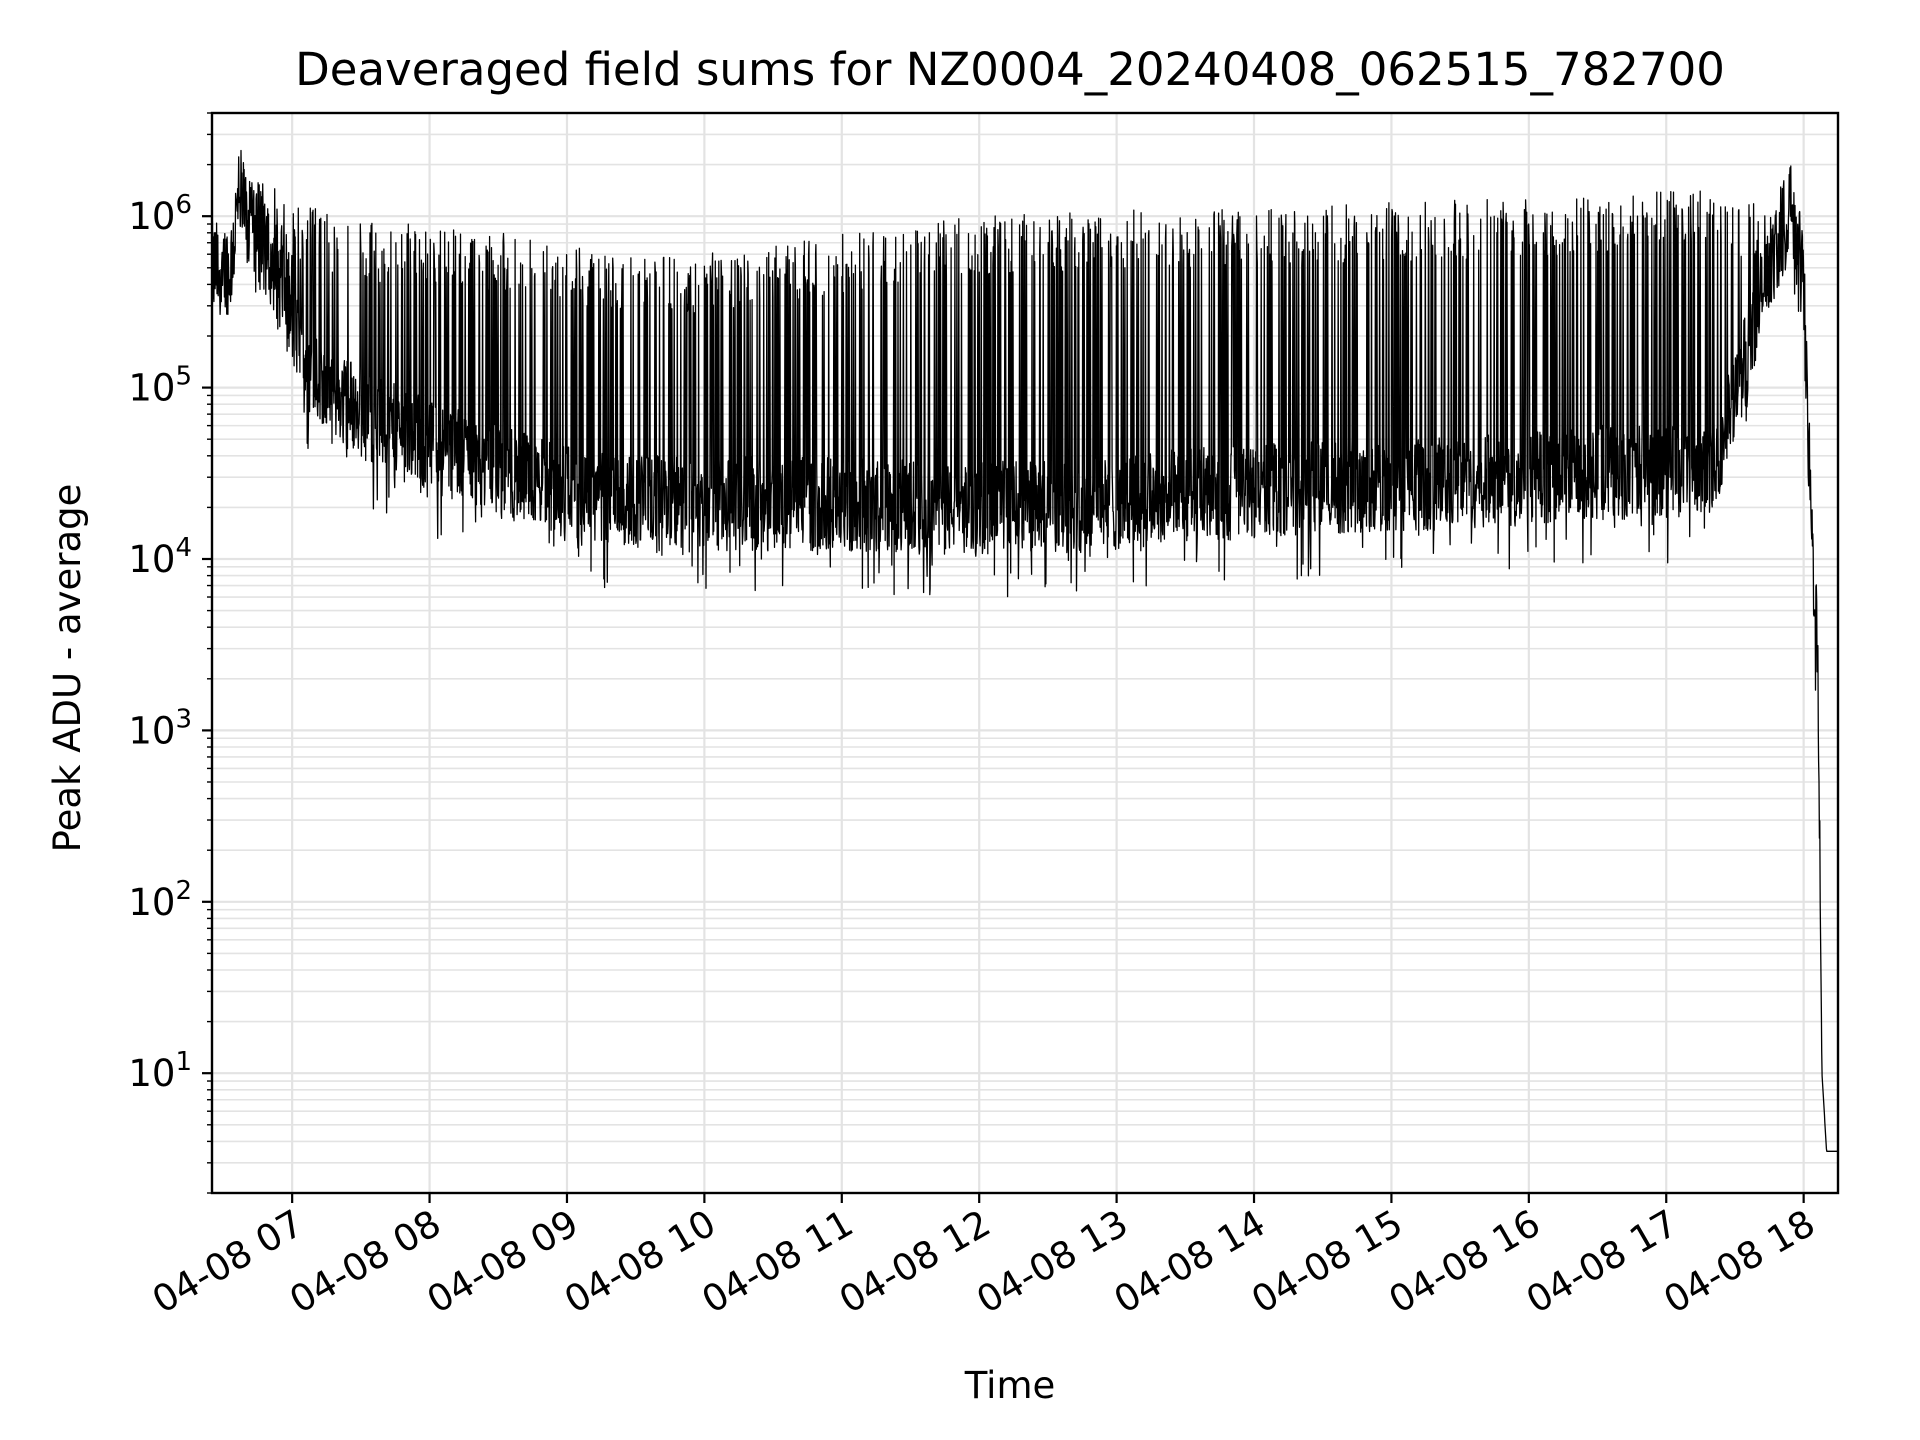  Describe the element at coordinates (228, 1262) in the screenshot. I see `x-tick-label: 04-08 07` at that location.